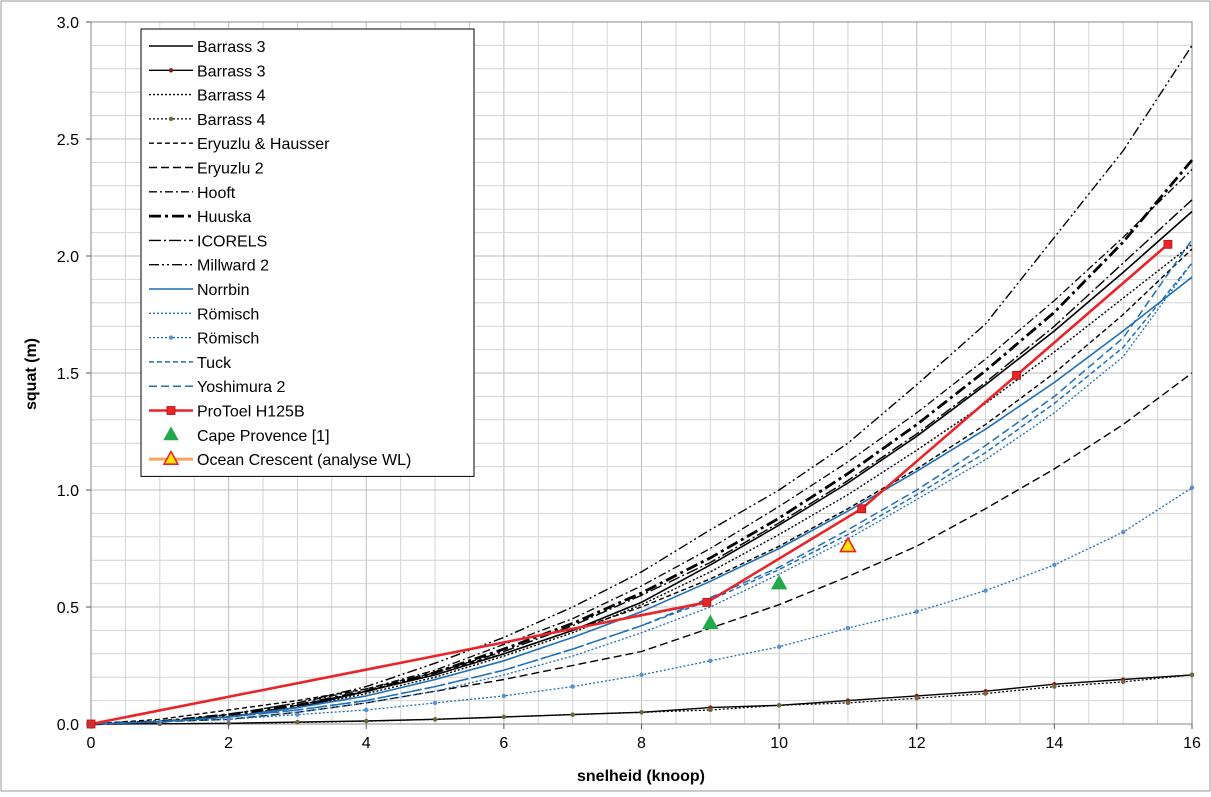 Image resolution: width=1211 pixels, height=797 pixels. What do you see at coordinates (641, 776) in the screenshot?
I see `x-axis-label: snelheid (knoop)` at bounding box center [641, 776].